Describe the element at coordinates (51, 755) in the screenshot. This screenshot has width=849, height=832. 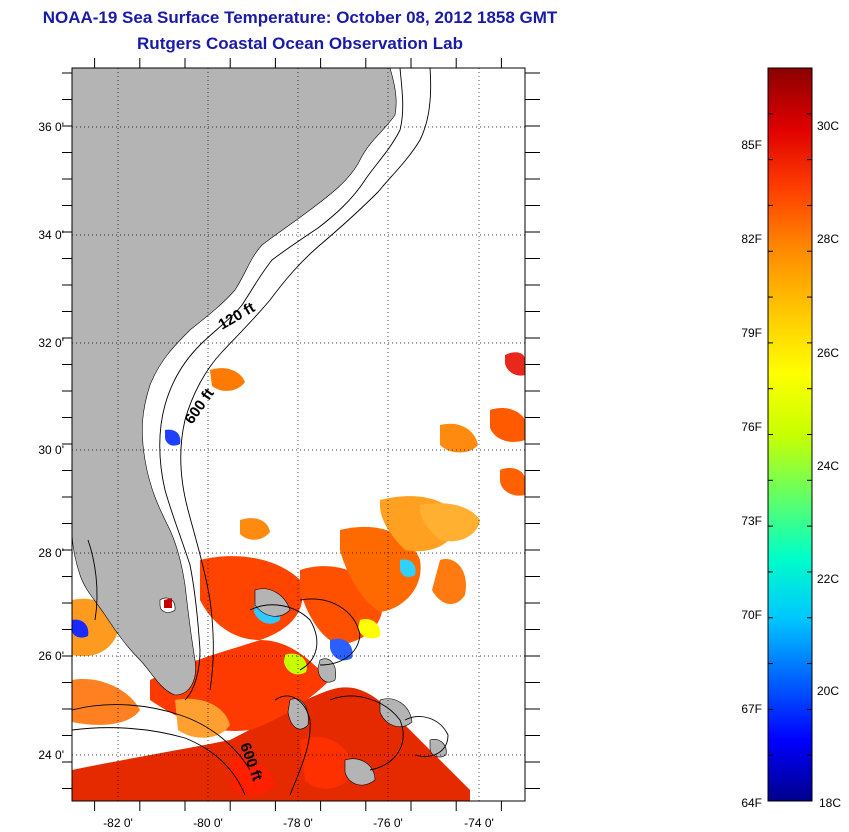
I see `lat-tick: 24 0'` at that location.